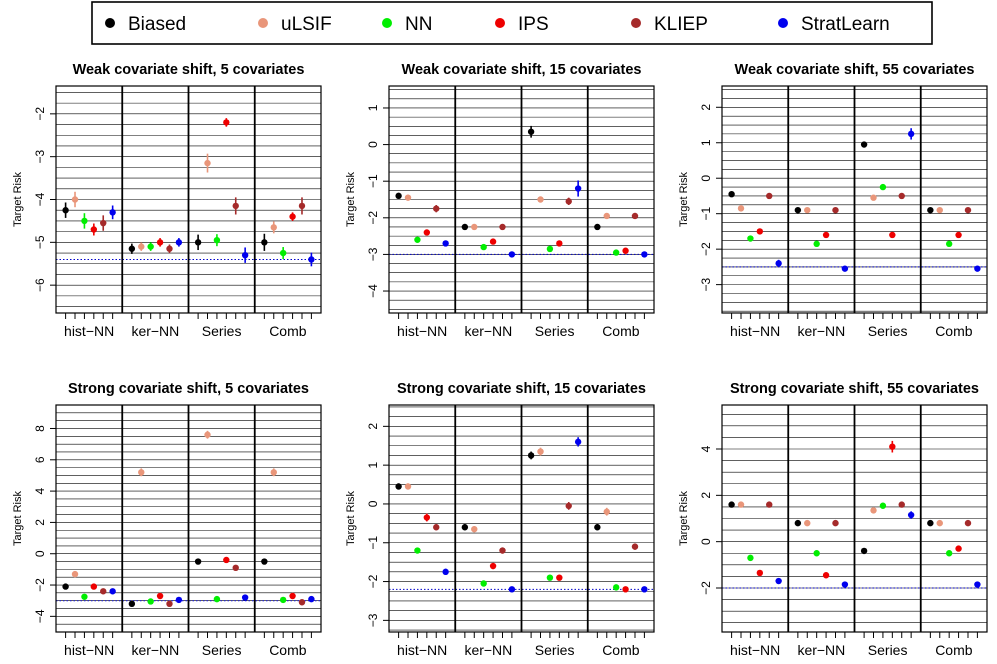 The height and width of the screenshot is (664, 997). Describe the element at coordinates (422, 331) in the screenshot. I see `group-label: hist−NN` at that location.